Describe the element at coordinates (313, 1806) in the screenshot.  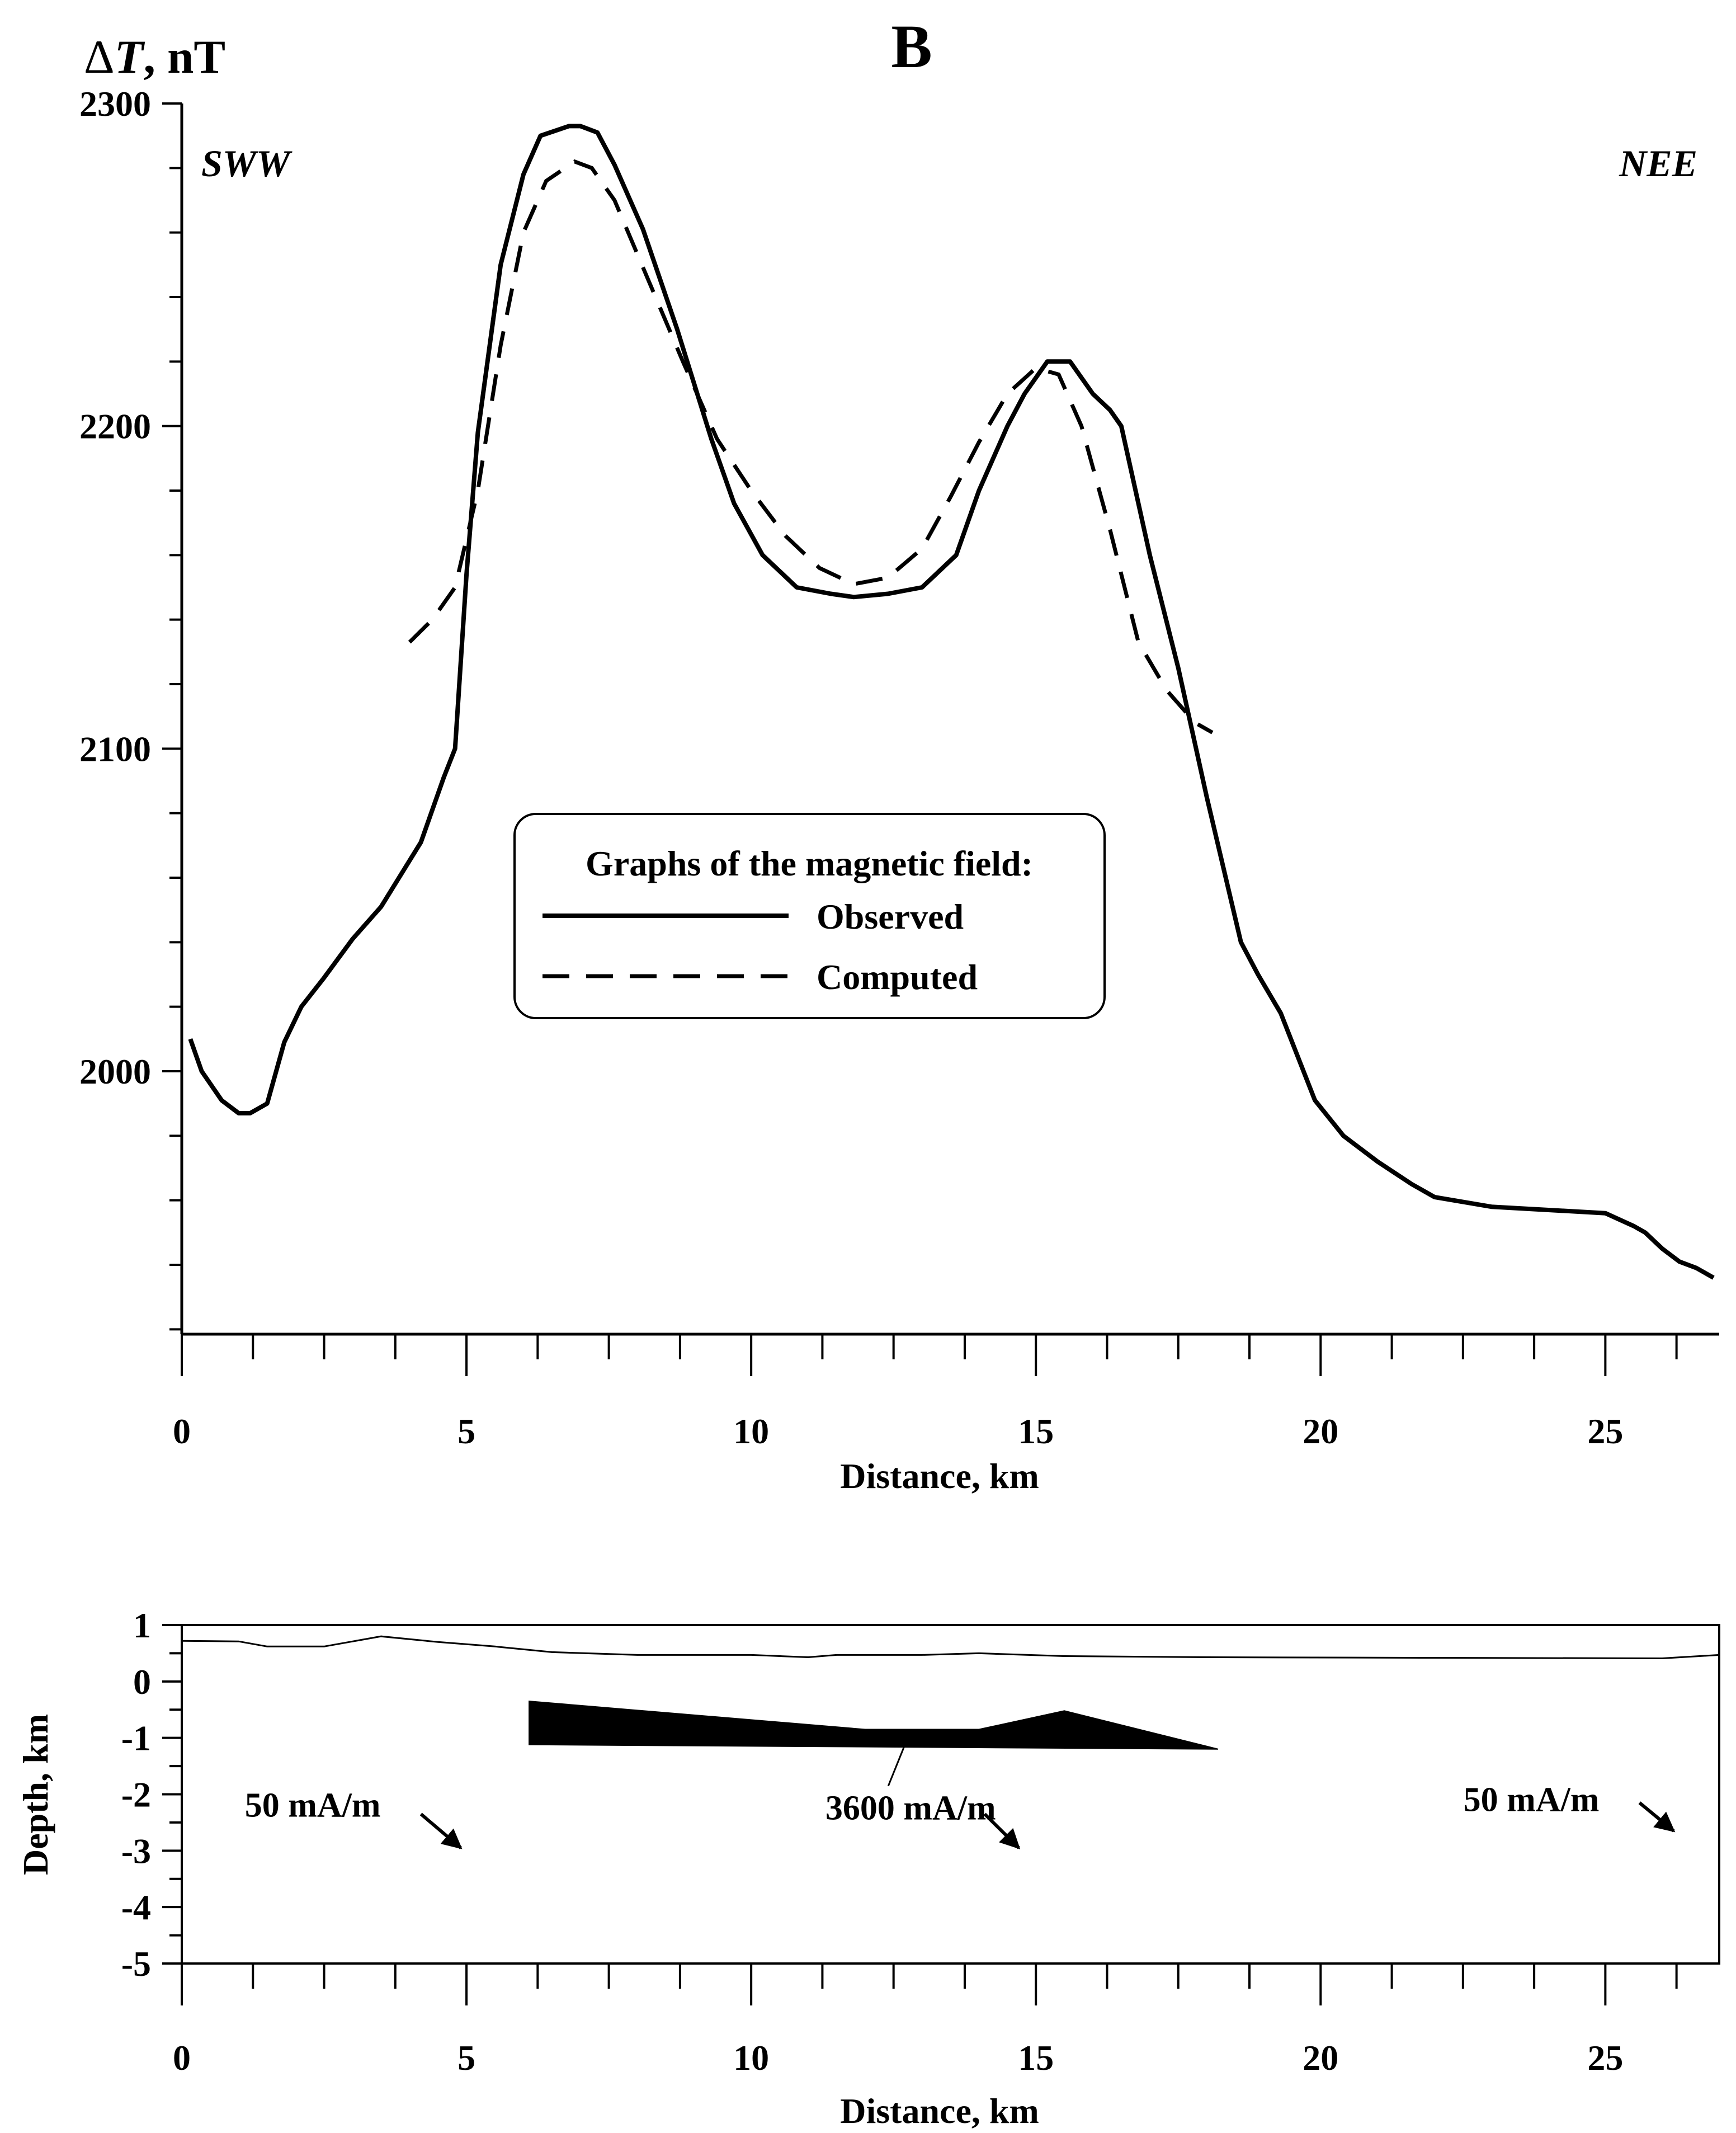
I see `susceptibility-label-left: 50 mA/m` at that location.